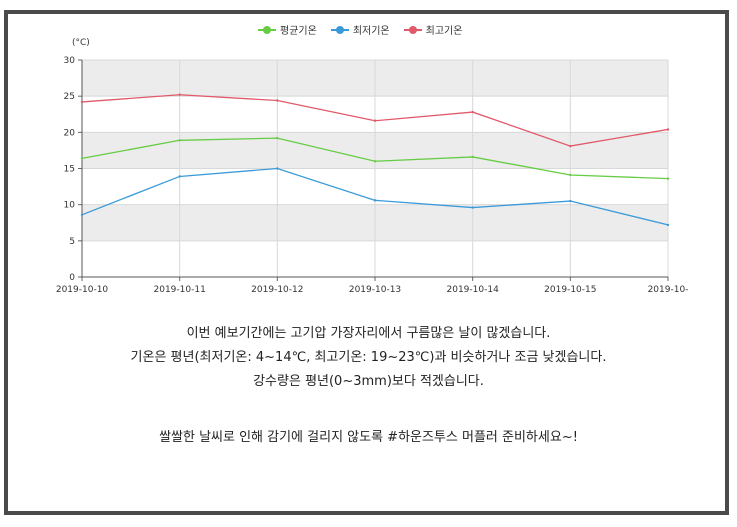 The height and width of the screenshot is (527, 737). Describe the element at coordinates (82, 290) in the screenshot. I see `x-tick-label: 2019-10-10` at that location.